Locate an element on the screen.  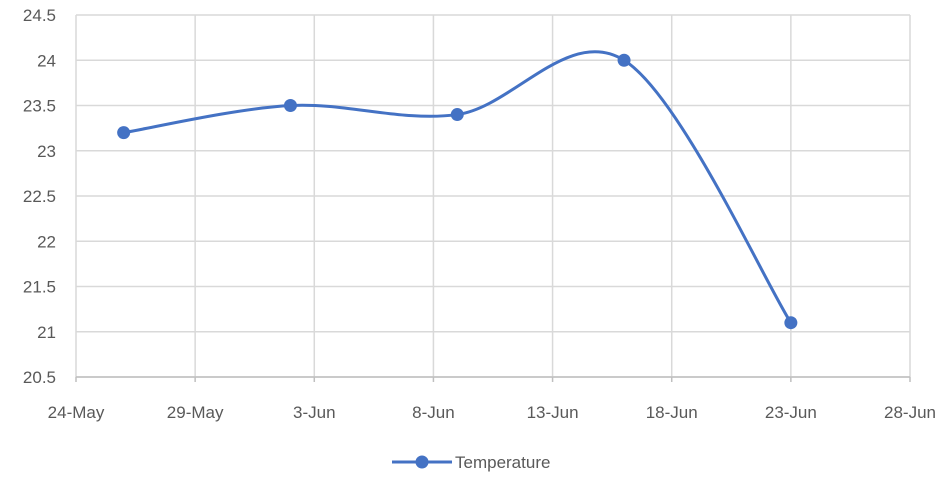
y-tick-label: 21 is located at coordinates (46, 332).